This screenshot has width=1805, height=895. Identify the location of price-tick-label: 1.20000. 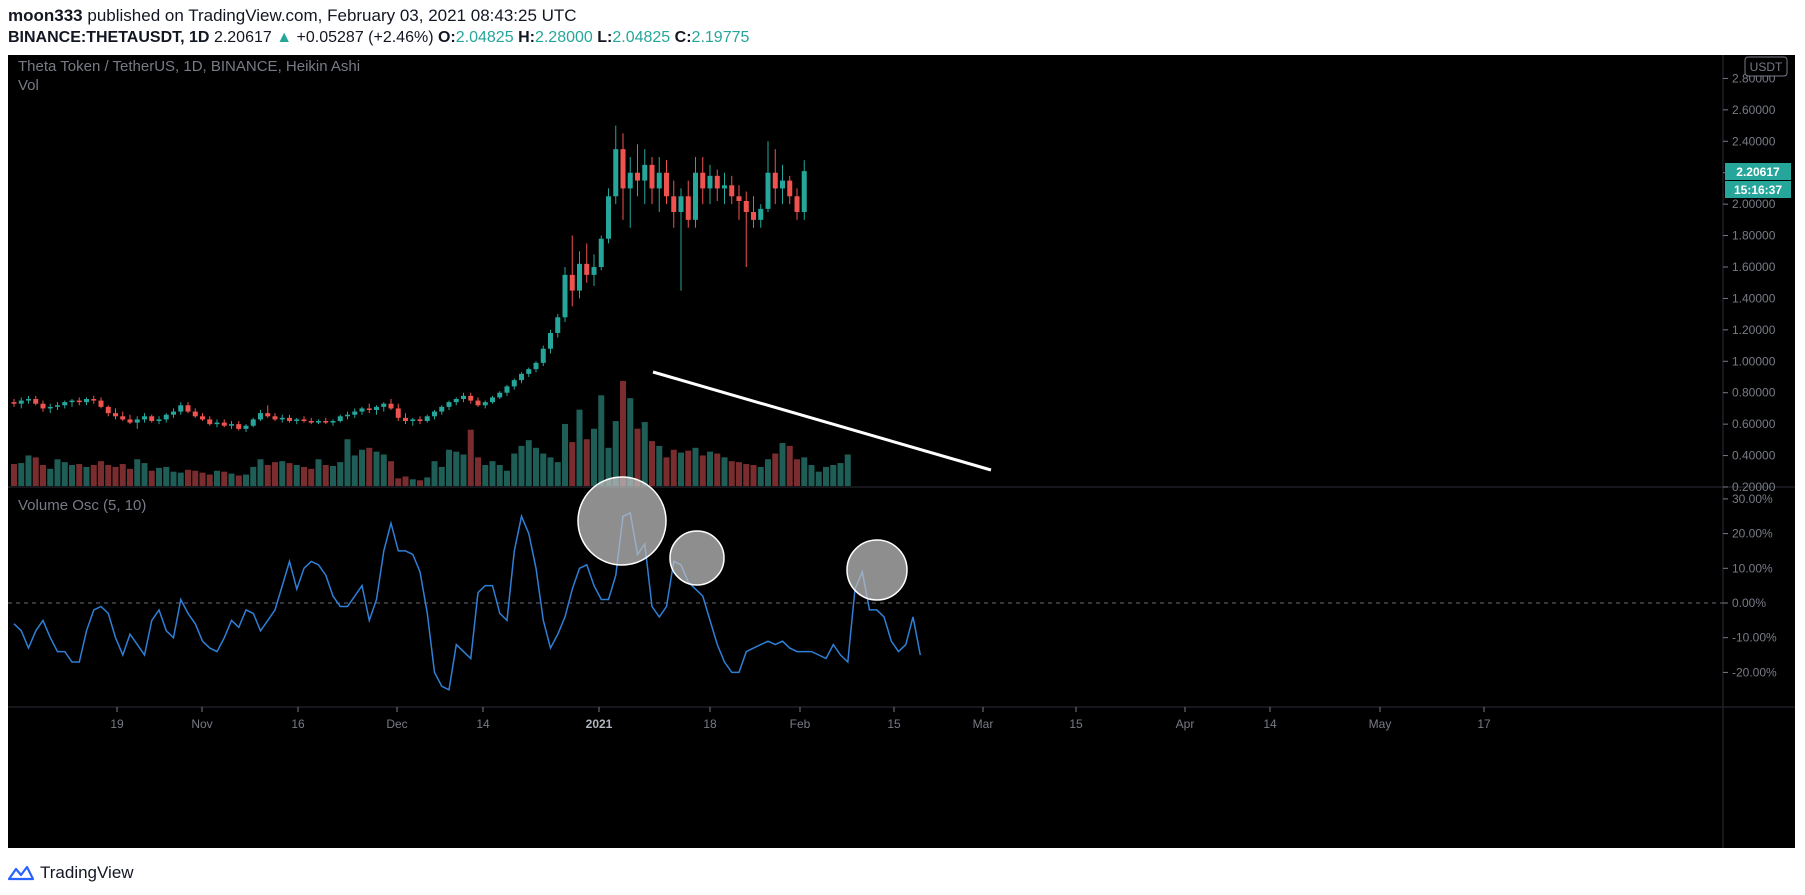
(1754, 330).